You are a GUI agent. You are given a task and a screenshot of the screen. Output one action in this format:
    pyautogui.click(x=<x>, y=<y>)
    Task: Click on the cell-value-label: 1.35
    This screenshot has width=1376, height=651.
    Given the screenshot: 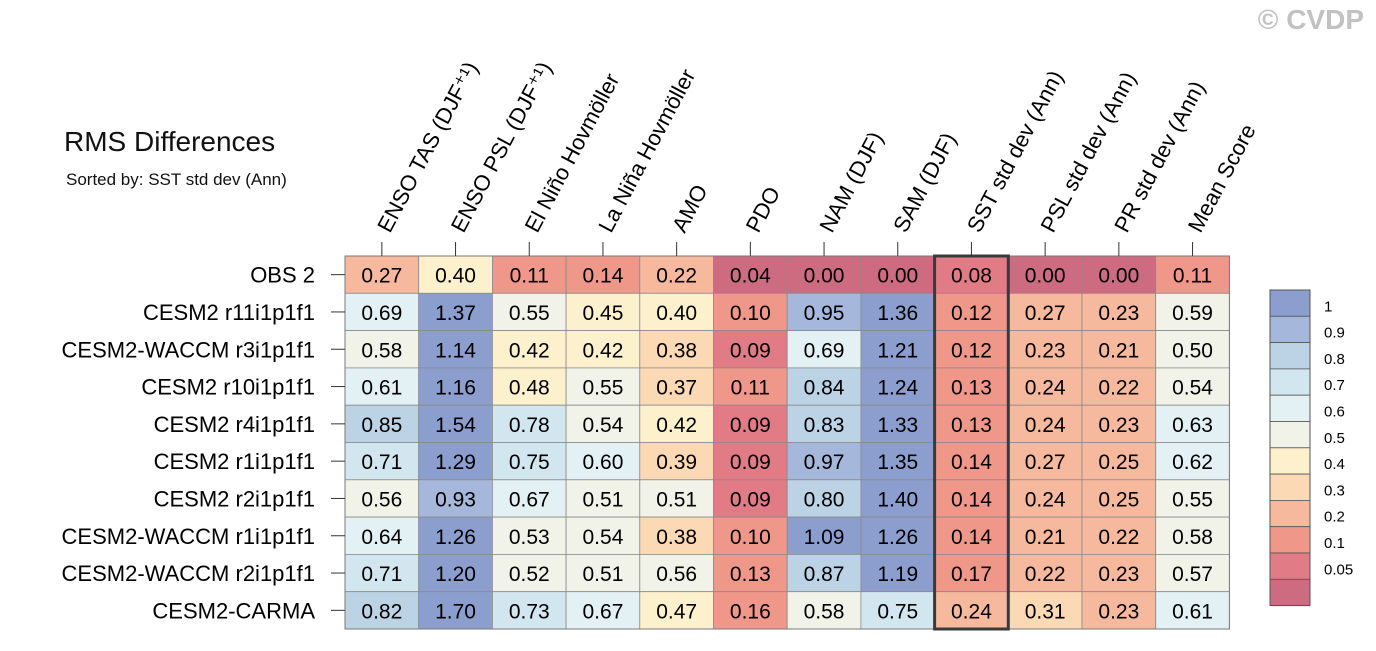 What is the action you would take?
    pyautogui.click(x=897, y=462)
    